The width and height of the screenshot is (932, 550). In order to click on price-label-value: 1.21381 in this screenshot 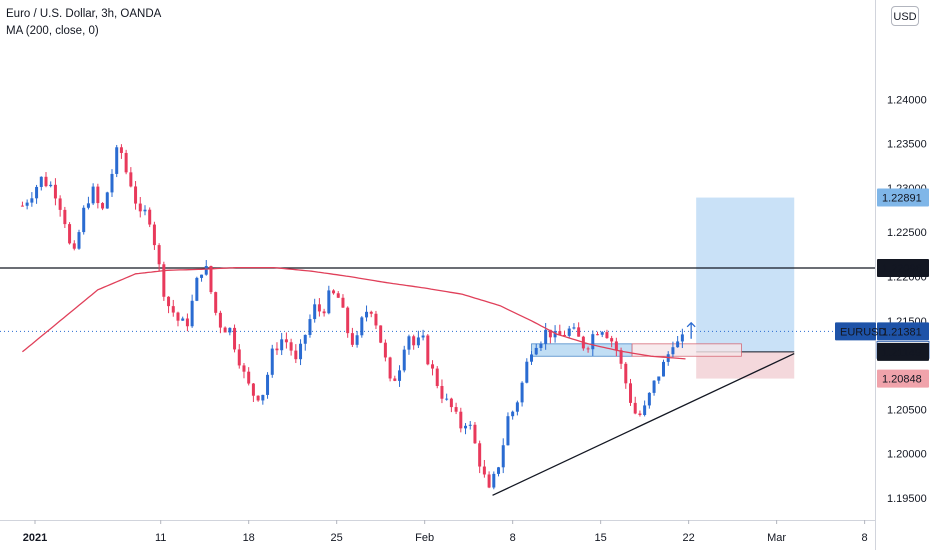, I will do `click(902, 332)`.